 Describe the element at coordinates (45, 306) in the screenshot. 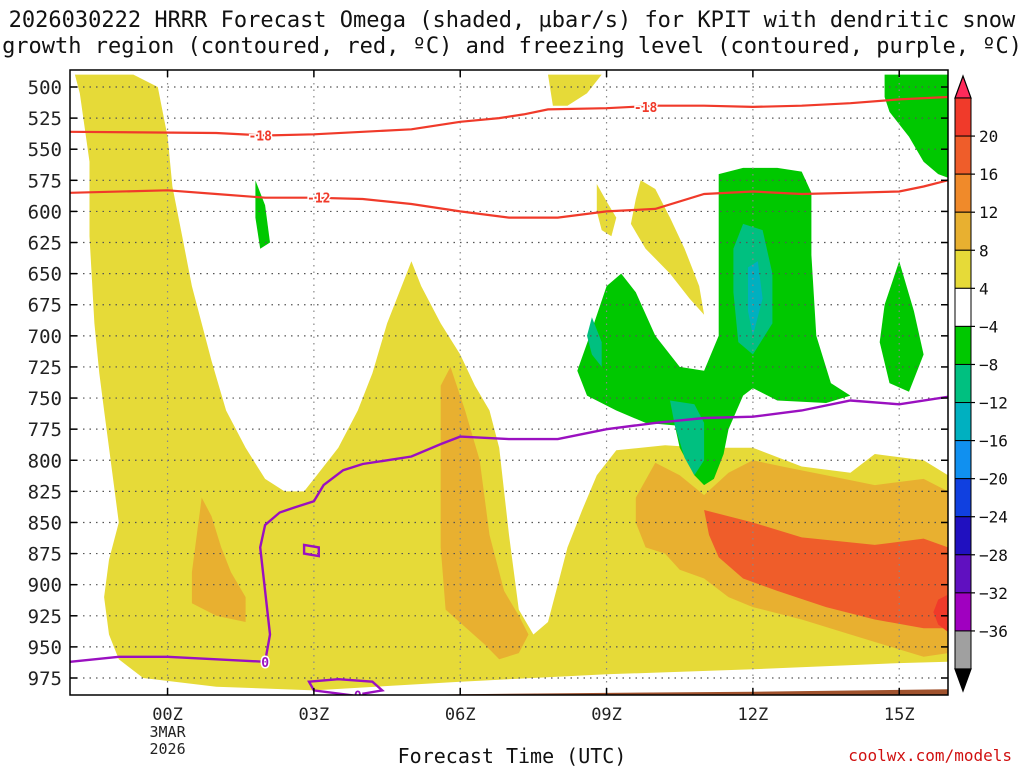

I see `y-tick-label-7: 675` at that location.